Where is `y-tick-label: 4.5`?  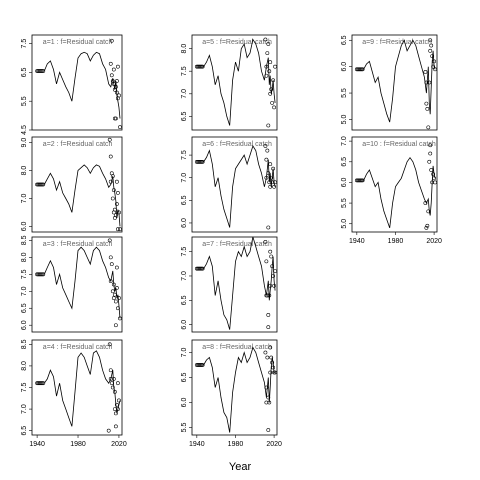 y-tick-label: 4.5 is located at coordinates (24, 130).